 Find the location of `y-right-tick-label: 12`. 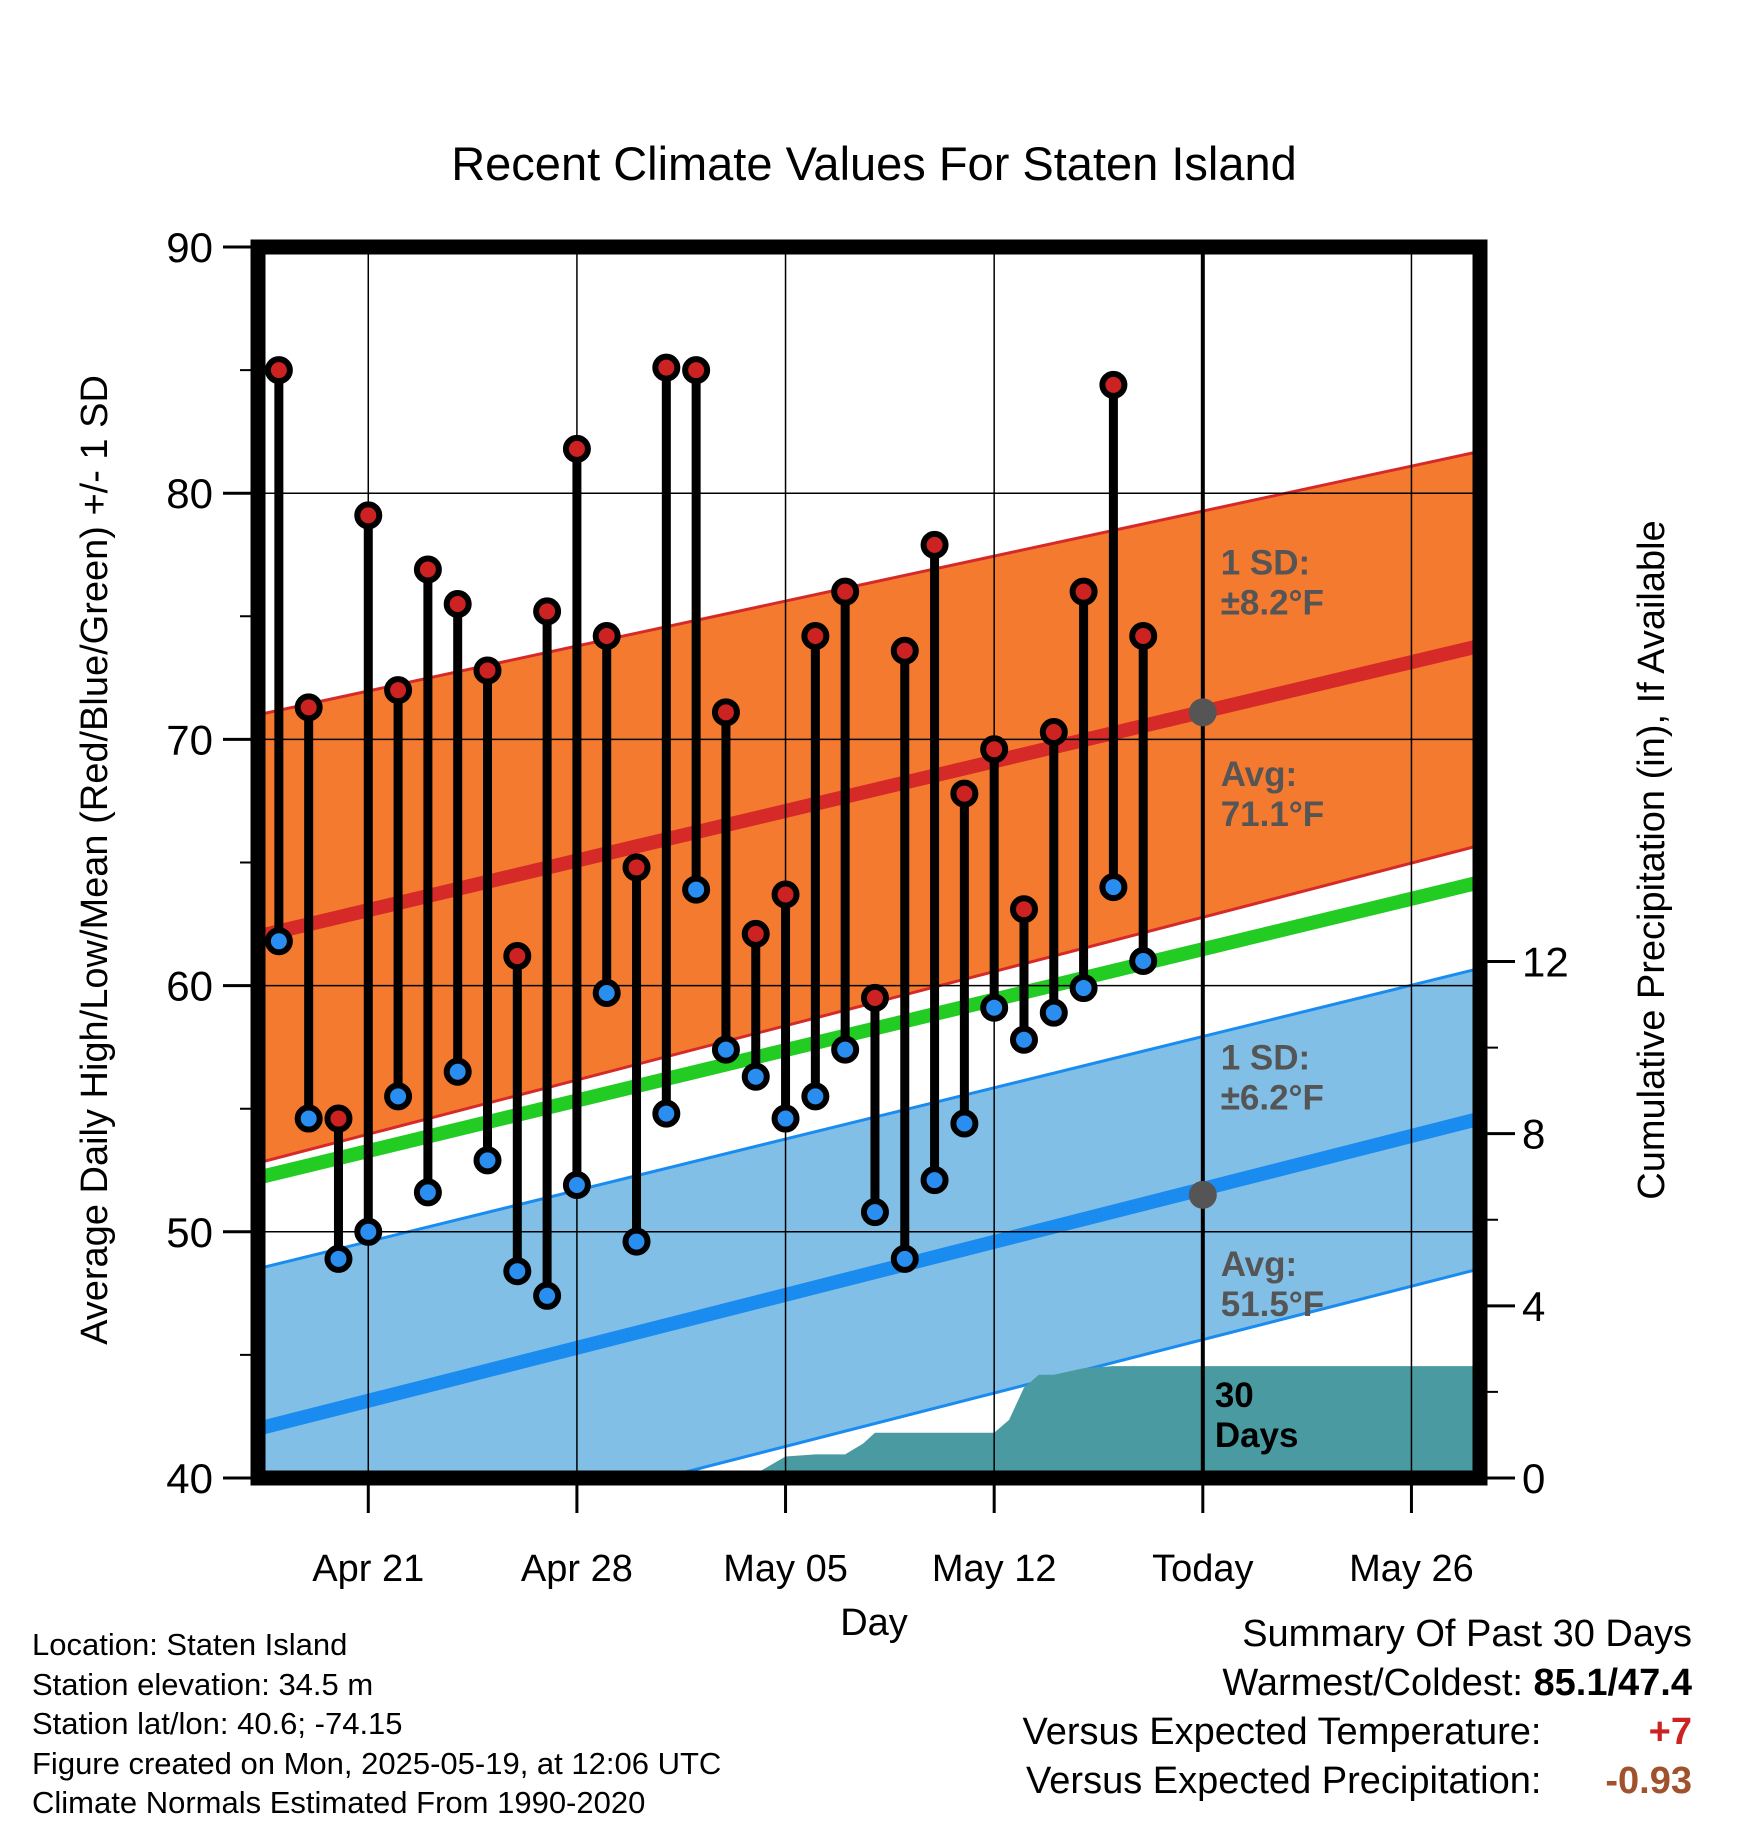

y-right-tick-label: 12 is located at coordinates (1545, 961).